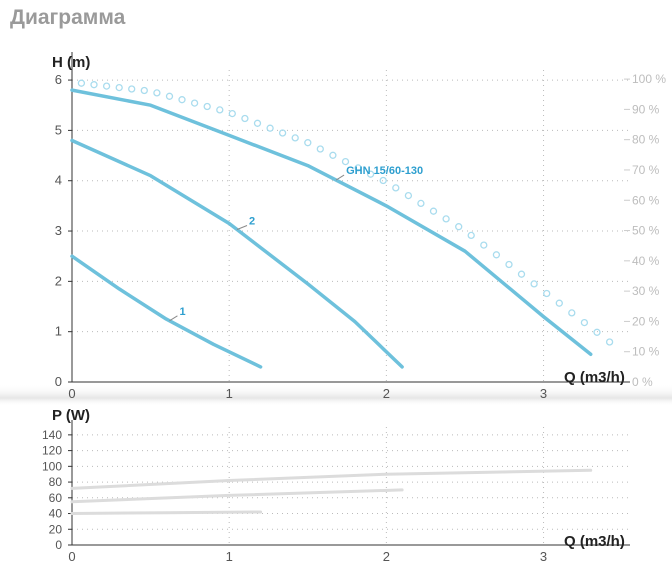 This screenshot has height=575, width=672. What do you see at coordinates (649, 79) in the screenshot?
I see `y2-tick-label: 100 %` at bounding box center [649, 79].